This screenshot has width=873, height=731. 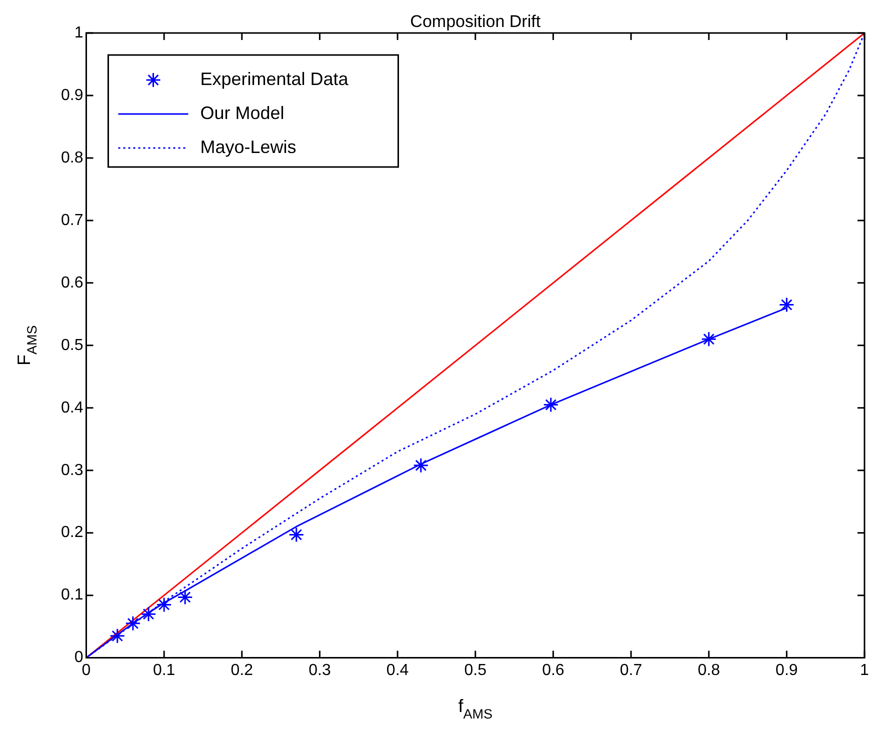 What do you see at coordinates (164, 670) in the screenshot?
I see `x-tick-label: 0.1` at bounding box center [164, 670].